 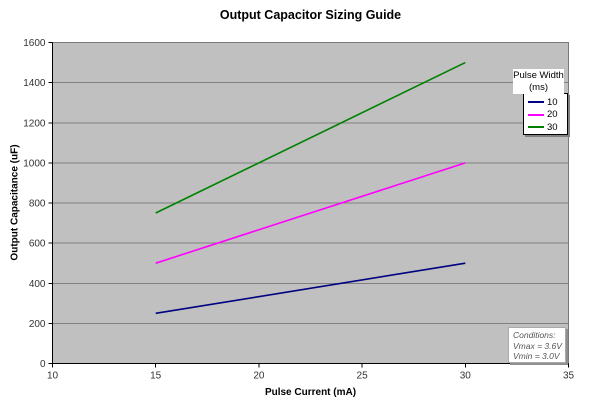 What do you see at coordinates (34, 163) in the screenshot?
I see `y-tick-label: 1000` at bounding box center [34, 163].